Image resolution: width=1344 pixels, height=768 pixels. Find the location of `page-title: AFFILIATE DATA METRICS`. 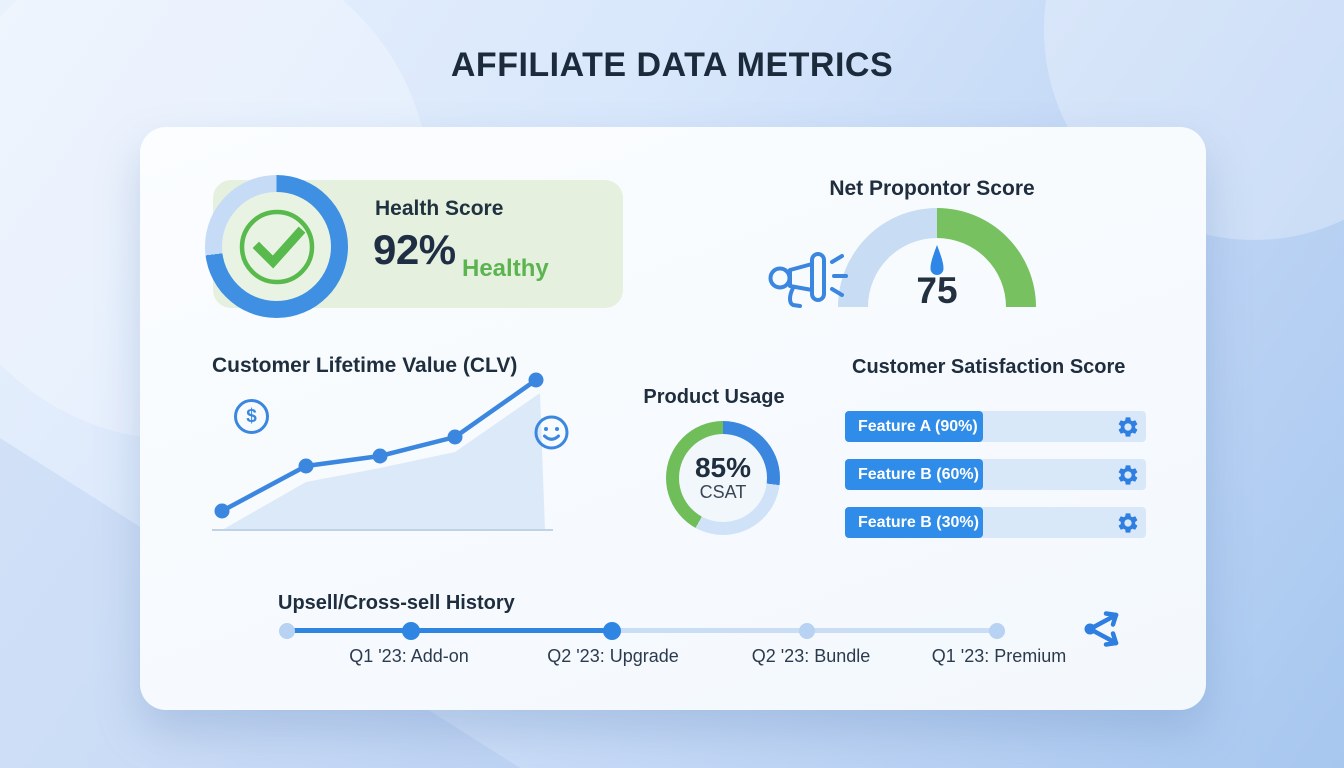

page-title: AFFILIATE DATA METRICS is located at coordinates (672, 65).